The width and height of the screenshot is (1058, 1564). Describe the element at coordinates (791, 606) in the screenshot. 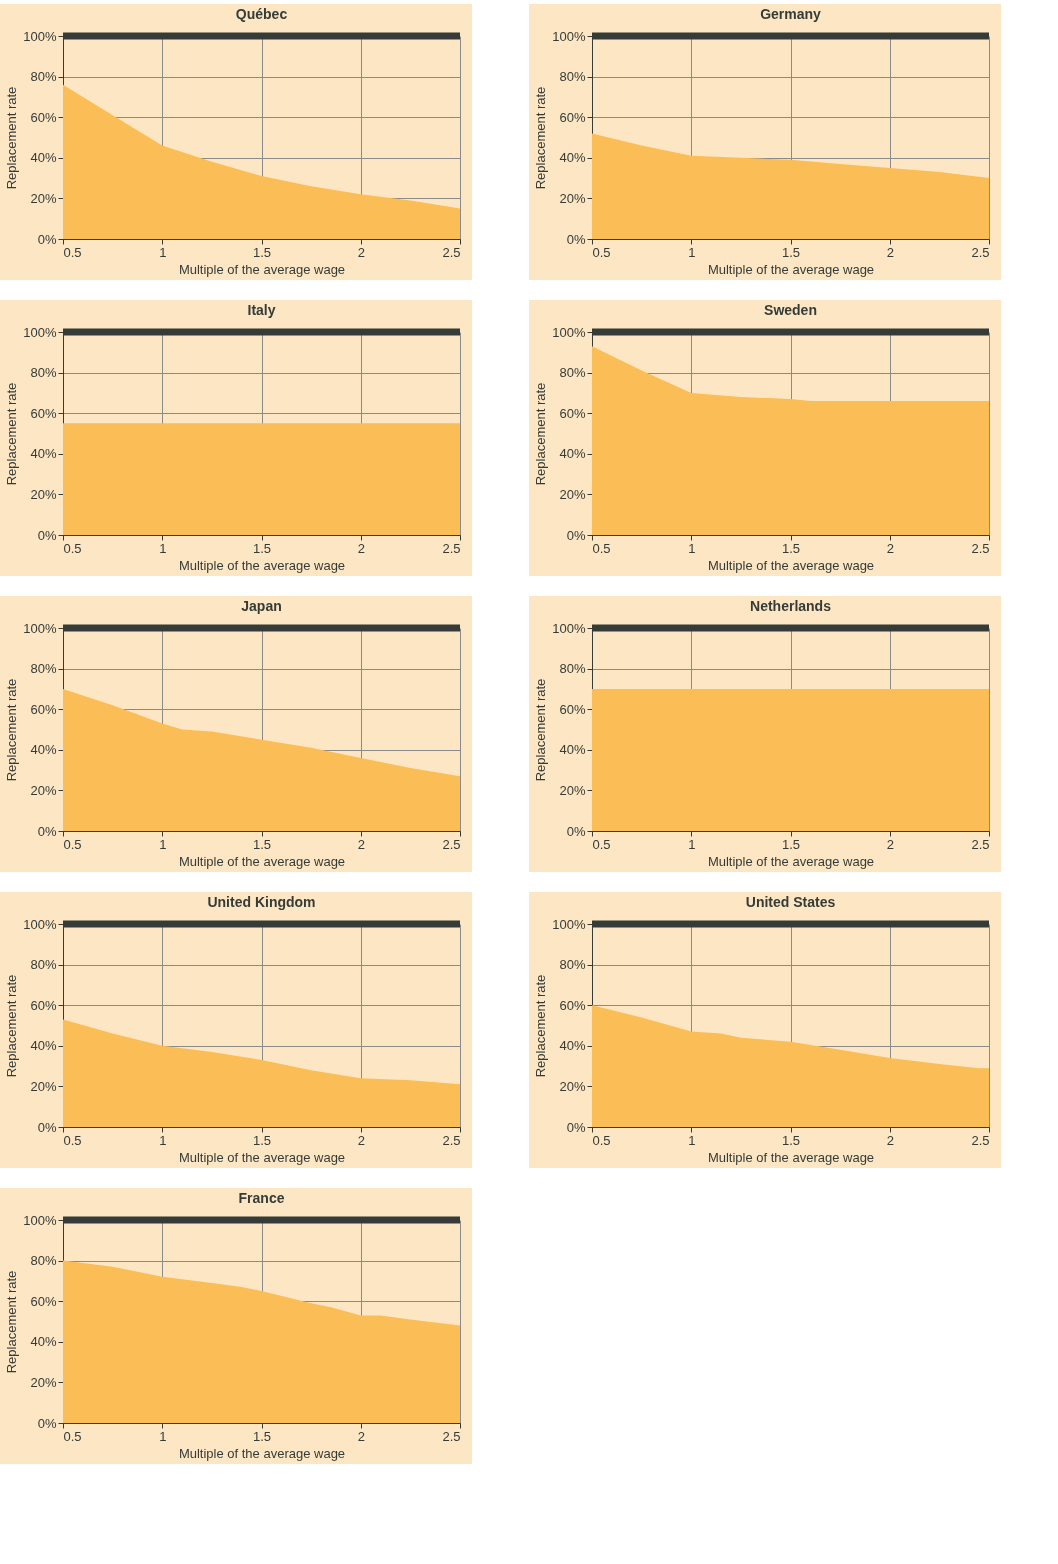

I see `chart-title: Netherlands` at that location.